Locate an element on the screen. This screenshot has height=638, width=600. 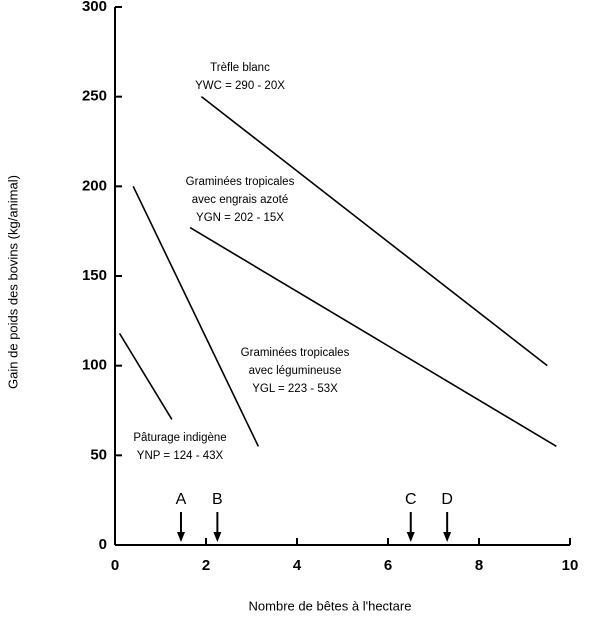
annotation: Pâturage indigène is located at coordinates (179, 438).